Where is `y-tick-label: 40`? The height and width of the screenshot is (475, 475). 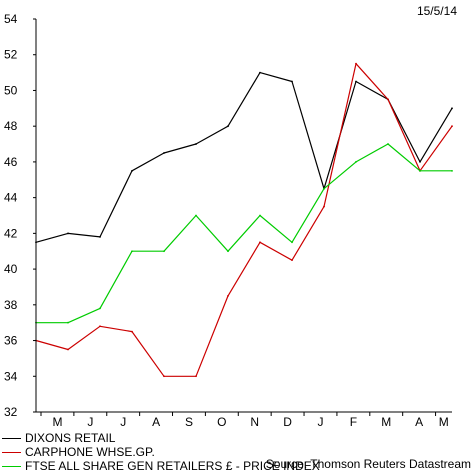
y-tick-label: 40 is located at coordinates (11, 269).